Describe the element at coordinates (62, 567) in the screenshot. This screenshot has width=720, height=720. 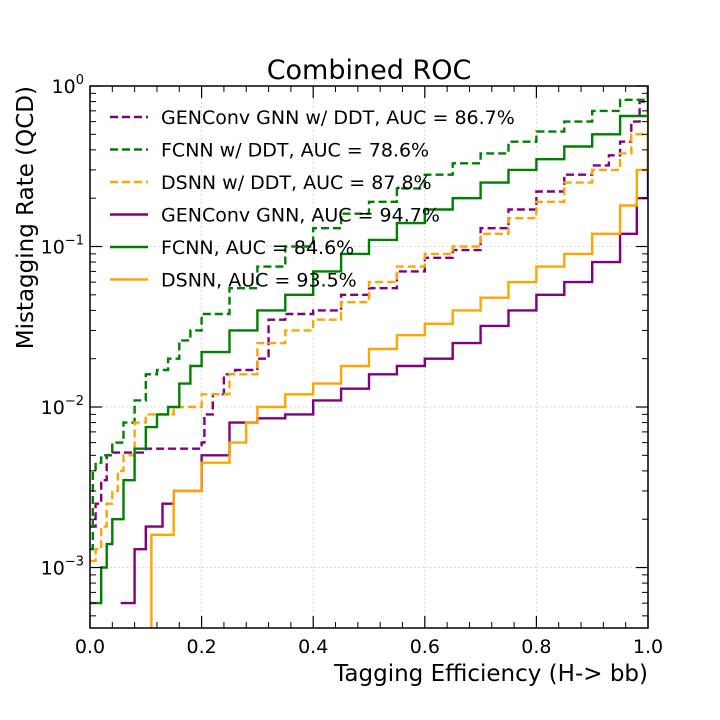
I see `y-tick-label: 10⁻³` at that location.